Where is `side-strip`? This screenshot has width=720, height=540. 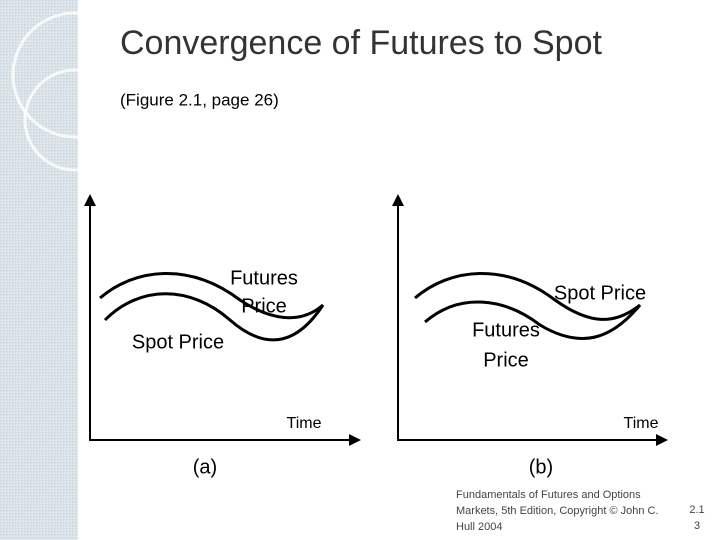
side-strip is located at coordinates (39, 270).